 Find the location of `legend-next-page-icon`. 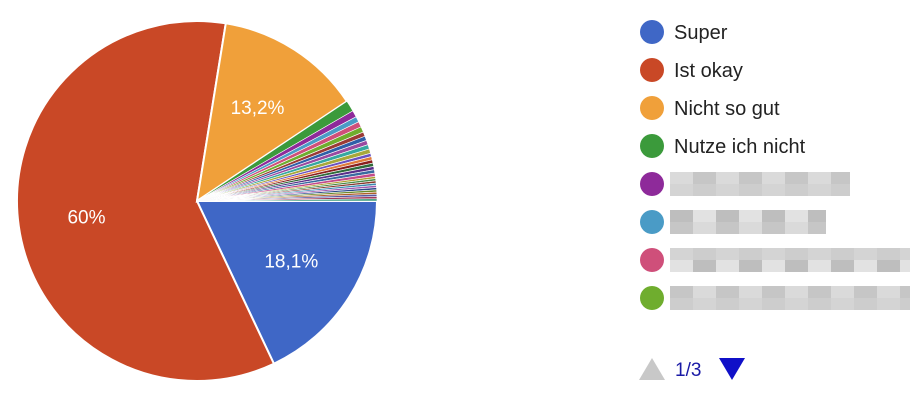

legend-next-page-icon is located at coordinates (732, 369).